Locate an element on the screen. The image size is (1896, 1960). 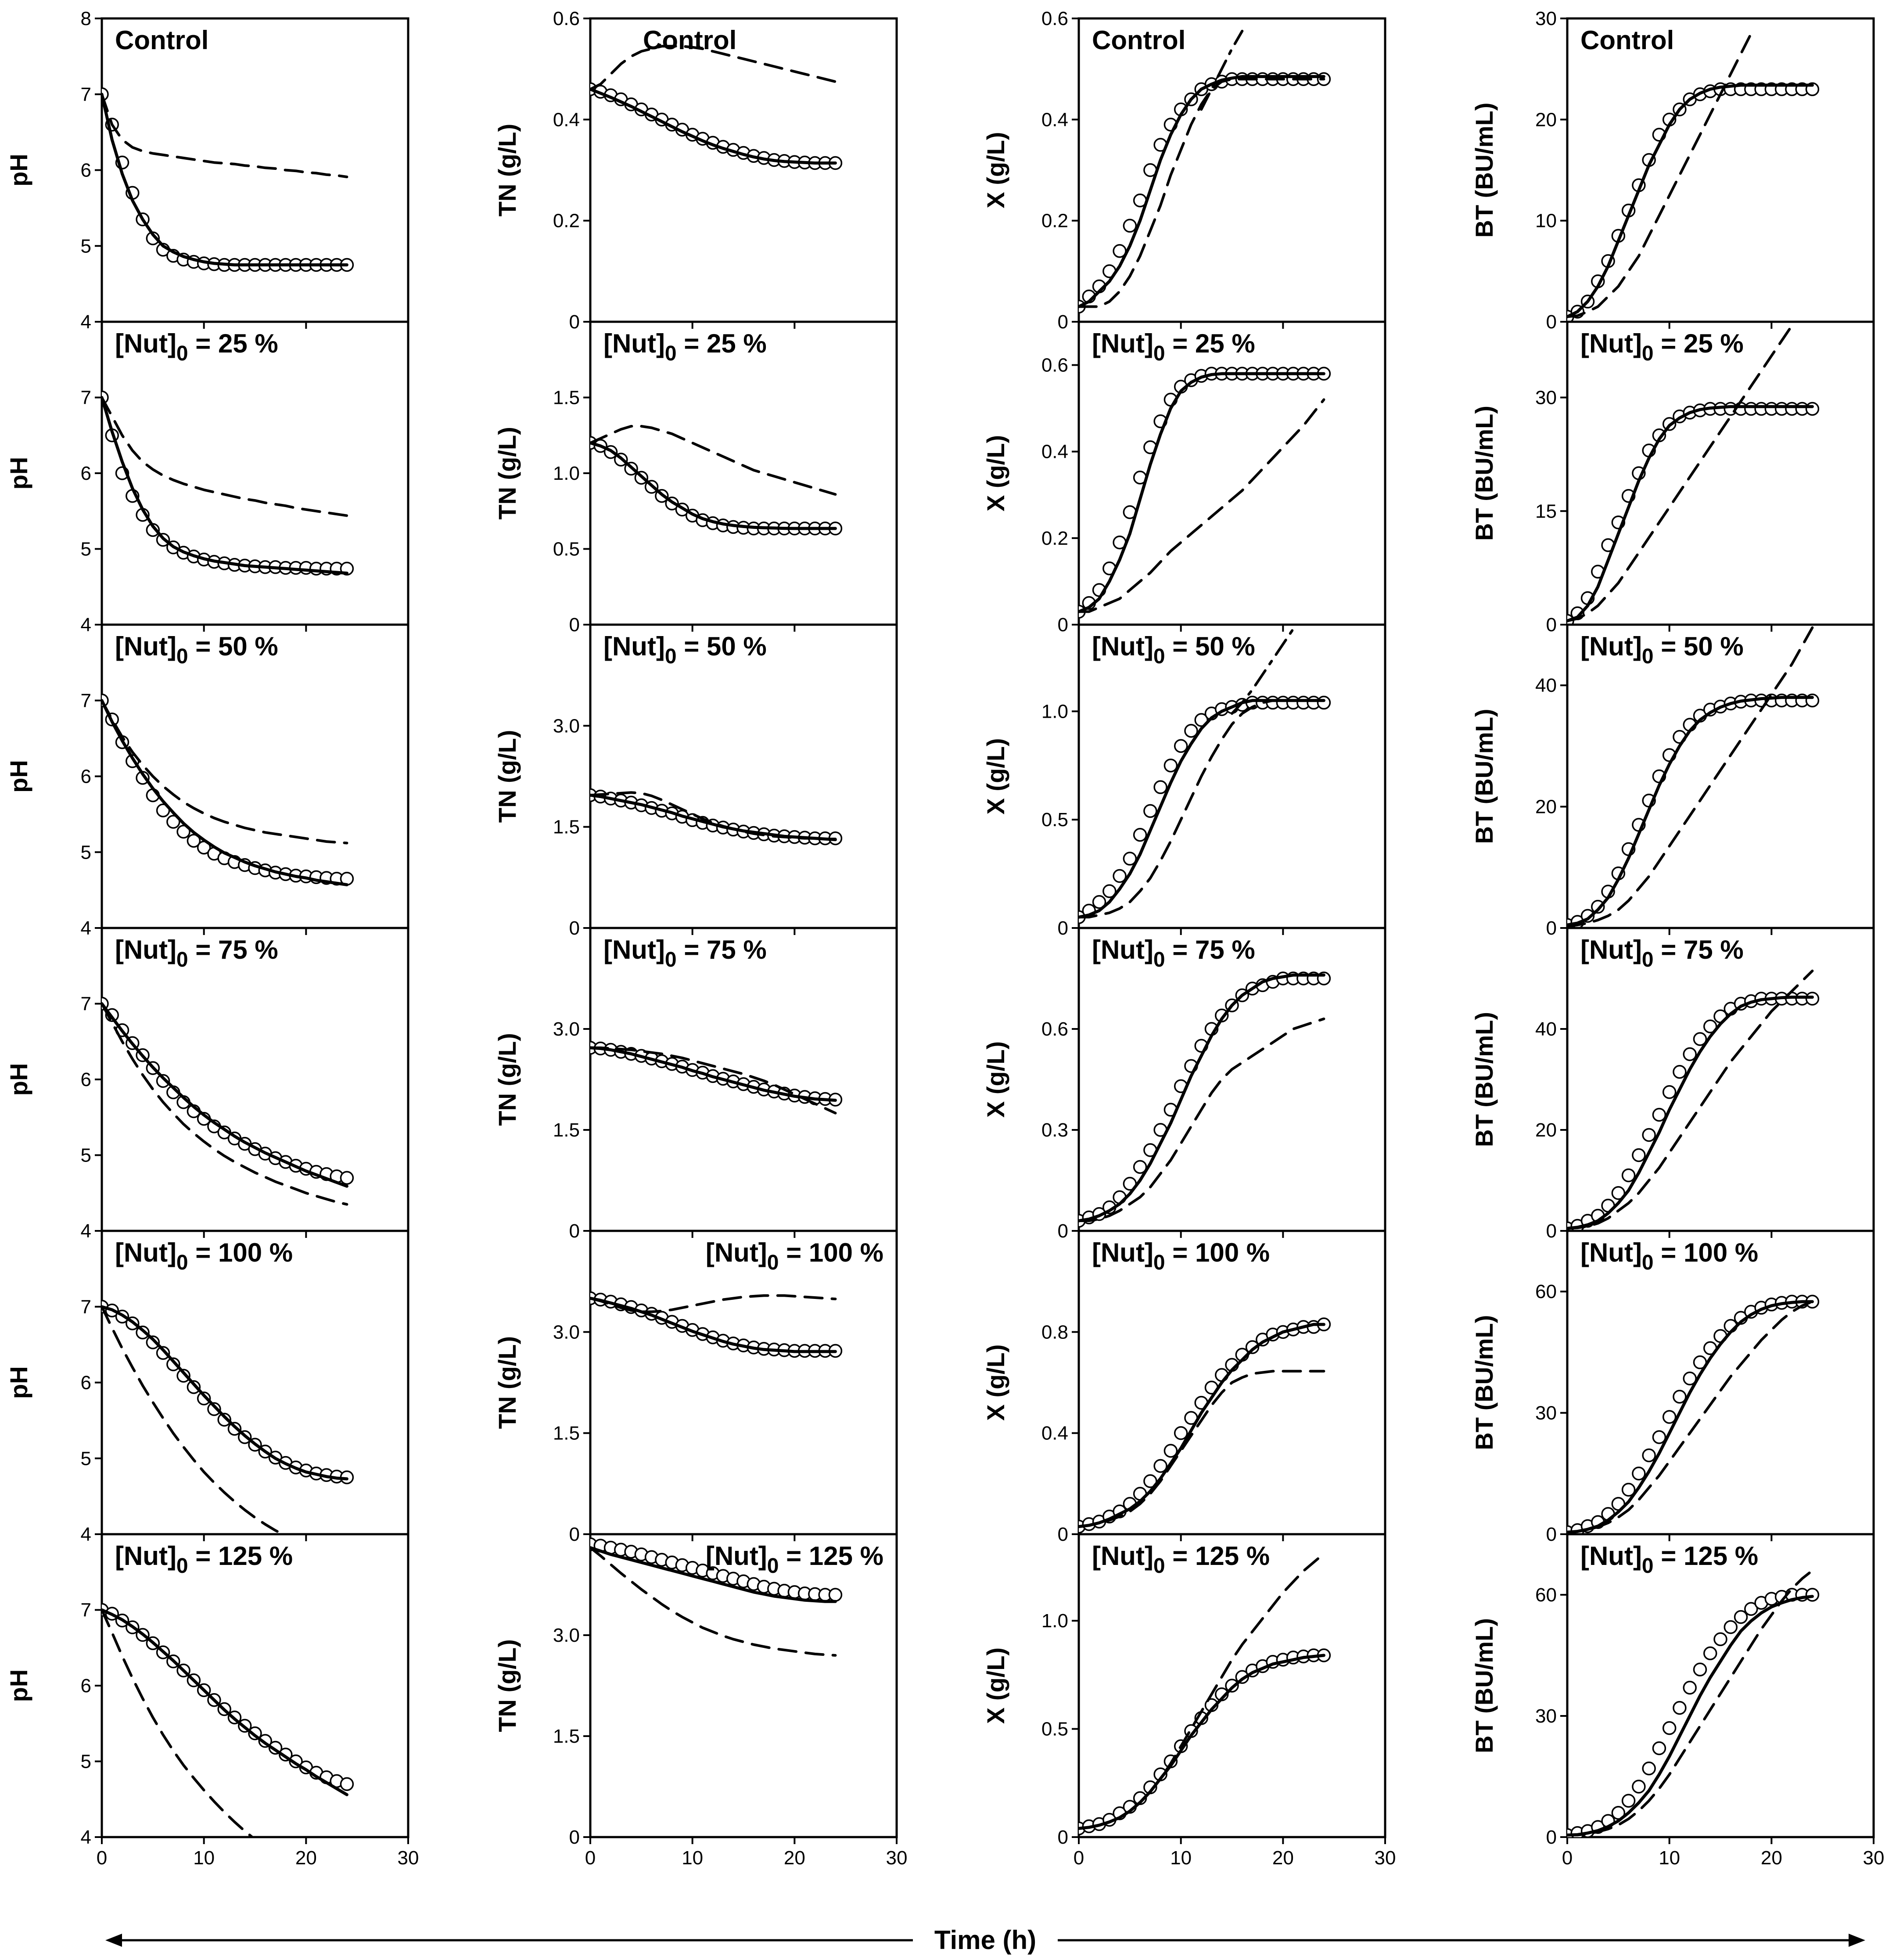
time-arrow-right-head is located at coordinates (1857, 1940).